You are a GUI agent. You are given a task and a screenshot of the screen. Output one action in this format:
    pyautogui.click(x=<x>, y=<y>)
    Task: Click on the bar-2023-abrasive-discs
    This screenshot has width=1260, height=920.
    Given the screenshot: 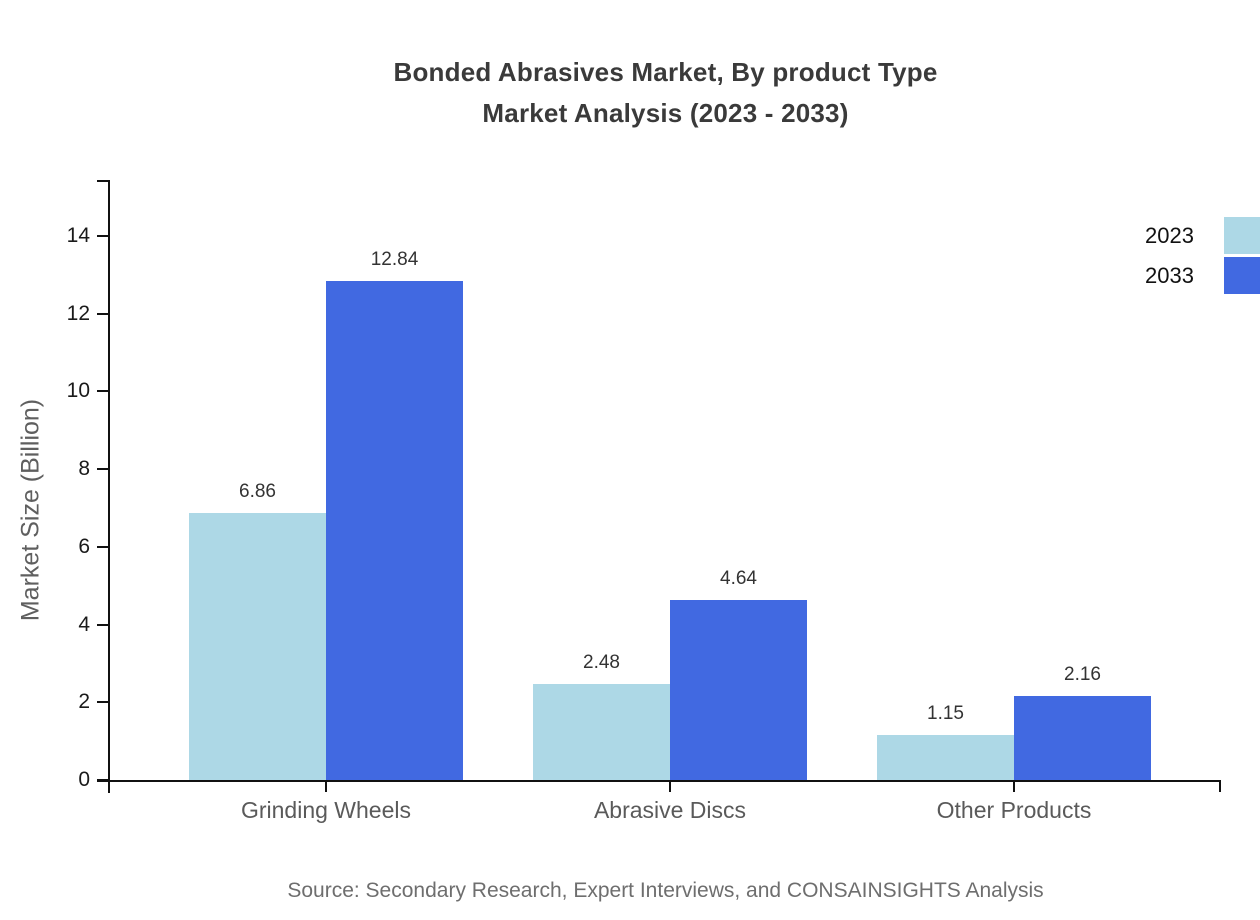 What is the action you would take?
    pyautogui.click(x=601, y=731)
    